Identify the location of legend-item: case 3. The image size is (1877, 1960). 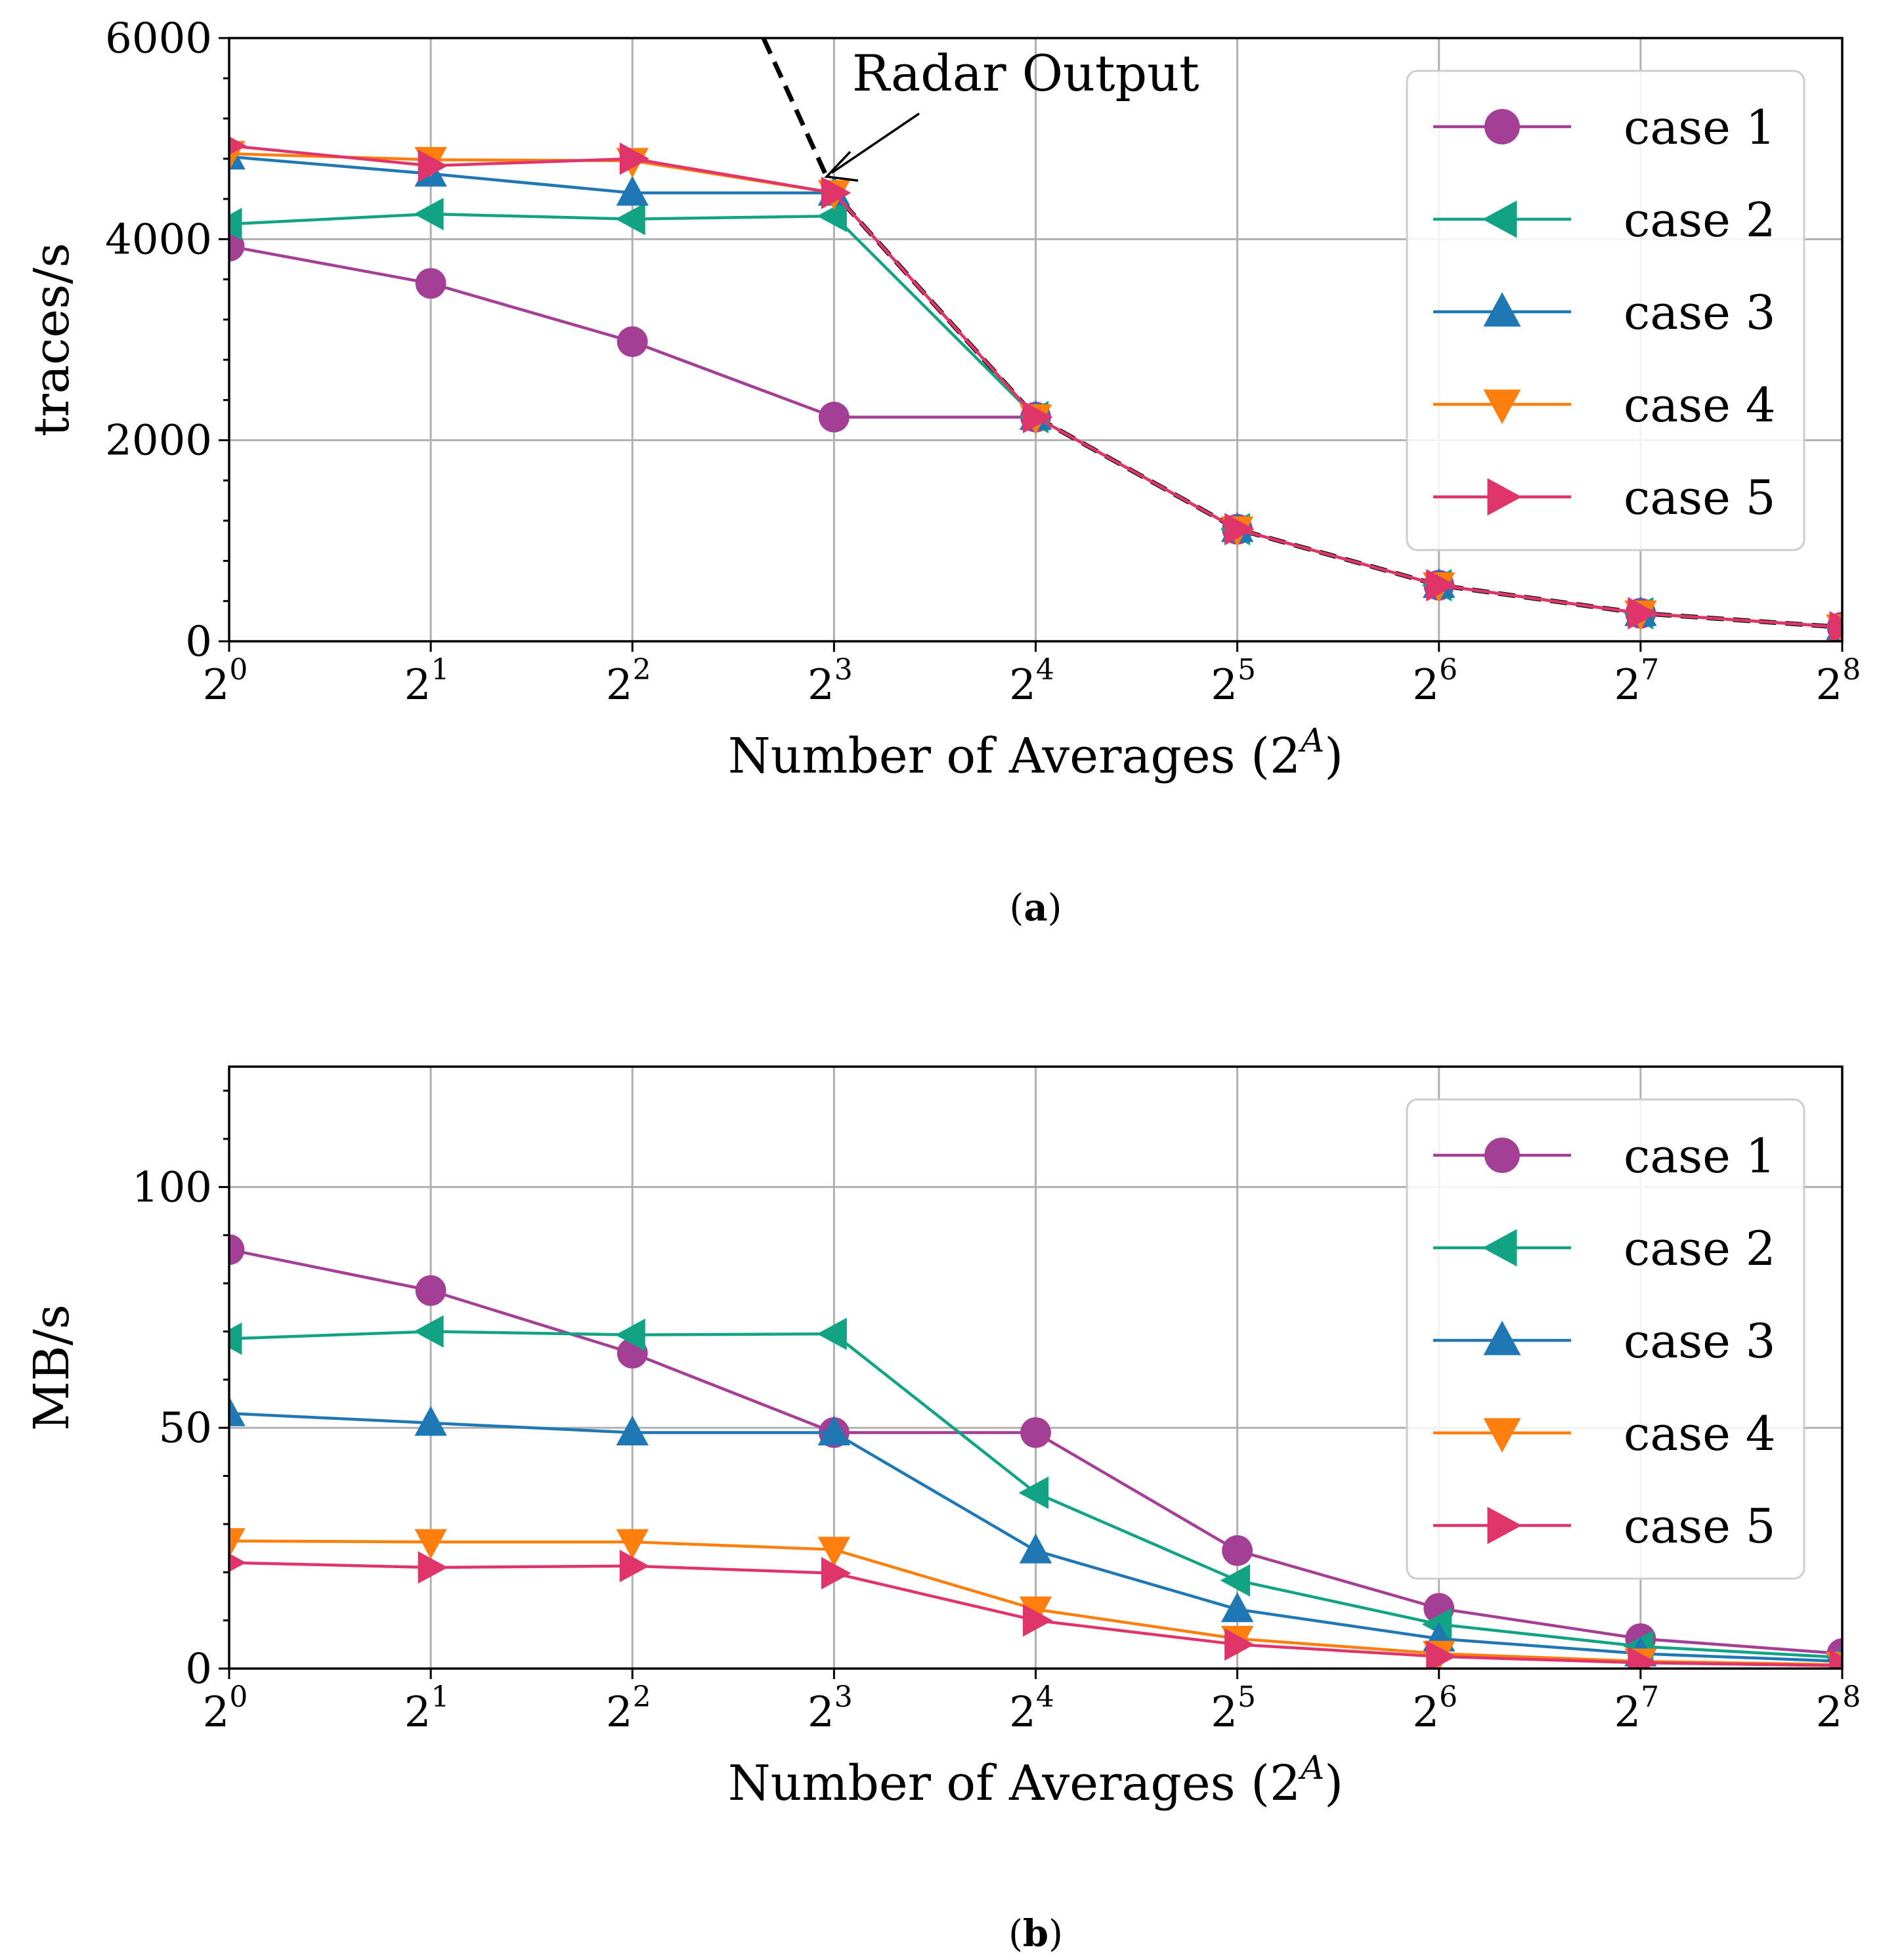
(1604, 1341).